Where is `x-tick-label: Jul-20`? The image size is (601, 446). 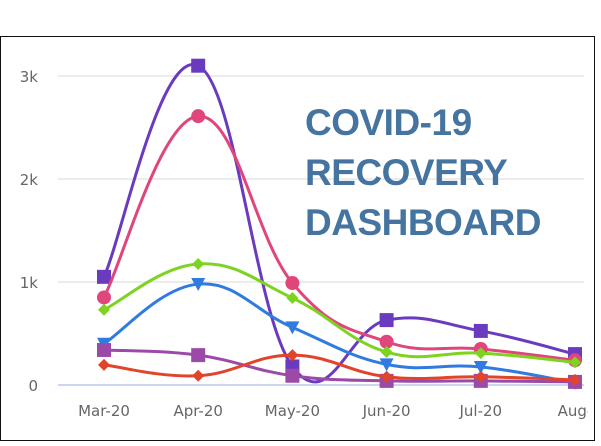
x-tick-label: Jul-20 is located at coordinates (480, 411).